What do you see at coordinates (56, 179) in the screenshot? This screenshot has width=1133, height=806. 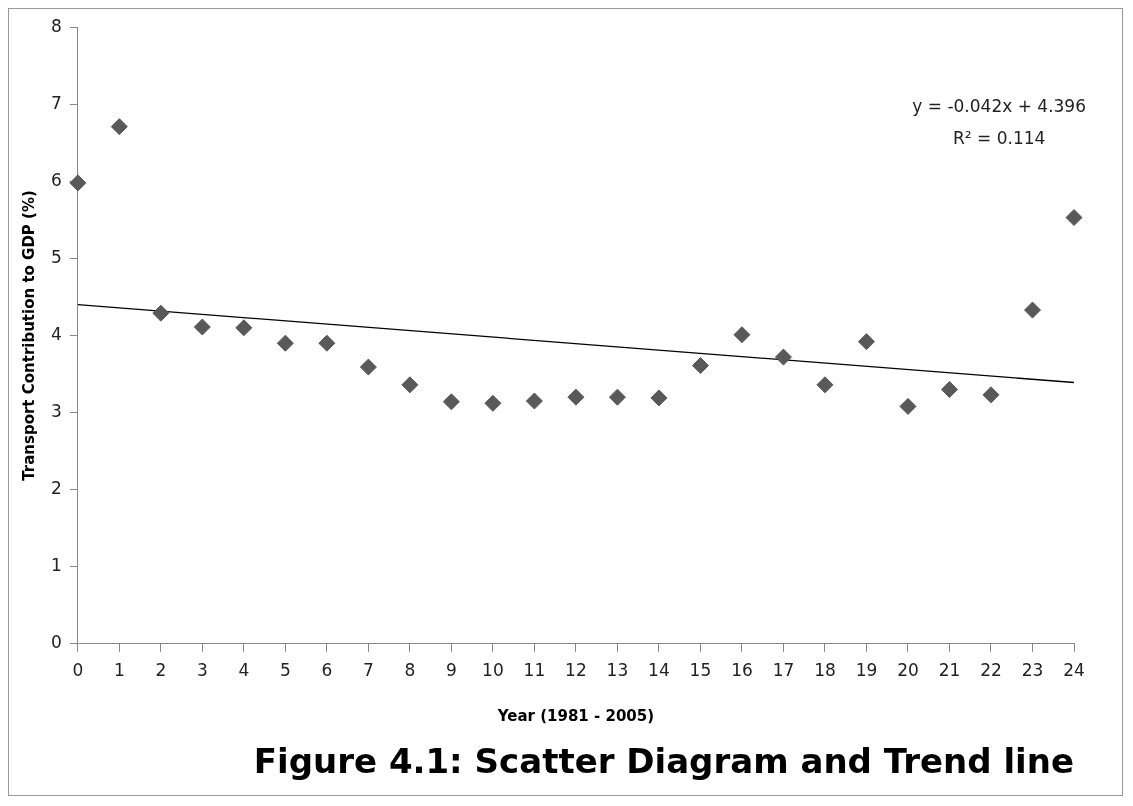 I see `y-tick-label: 6` at bounding box center [56, 179].